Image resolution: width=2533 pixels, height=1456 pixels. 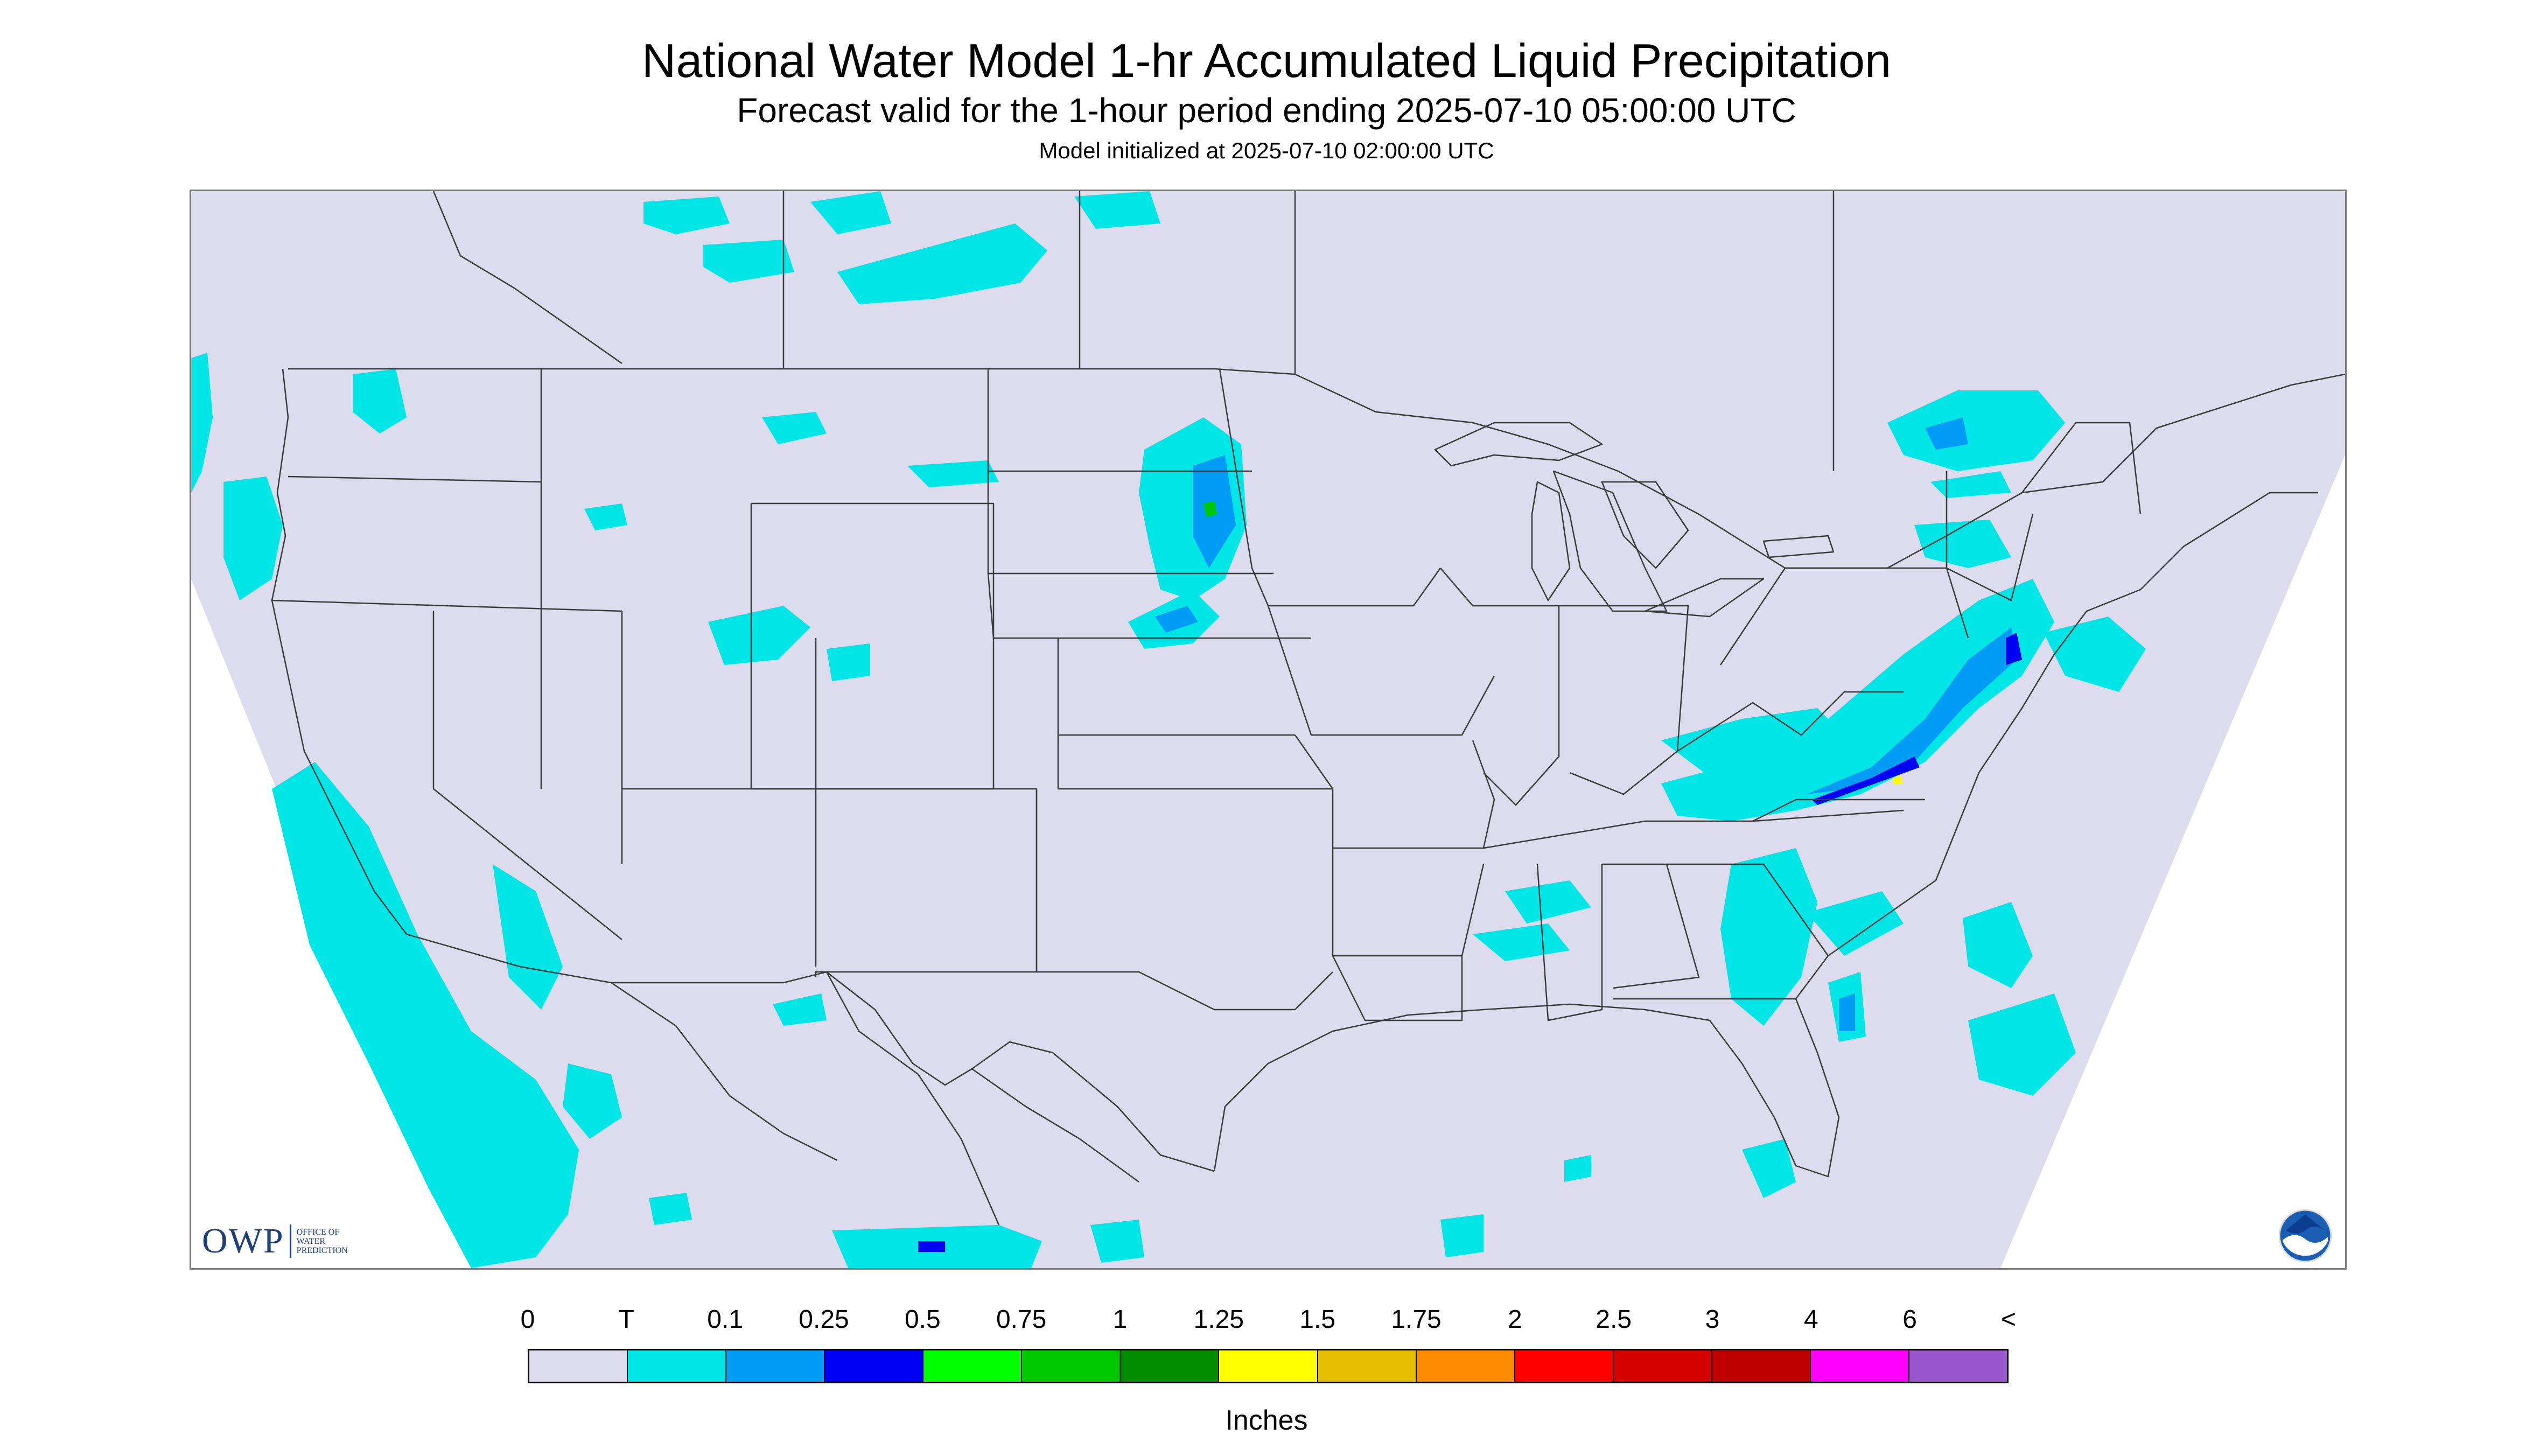 What do you see at coordinates (1712, 1319) in the screenshot?
I see `legend-tick-label: 3` at bounding box center [1712, 1319].